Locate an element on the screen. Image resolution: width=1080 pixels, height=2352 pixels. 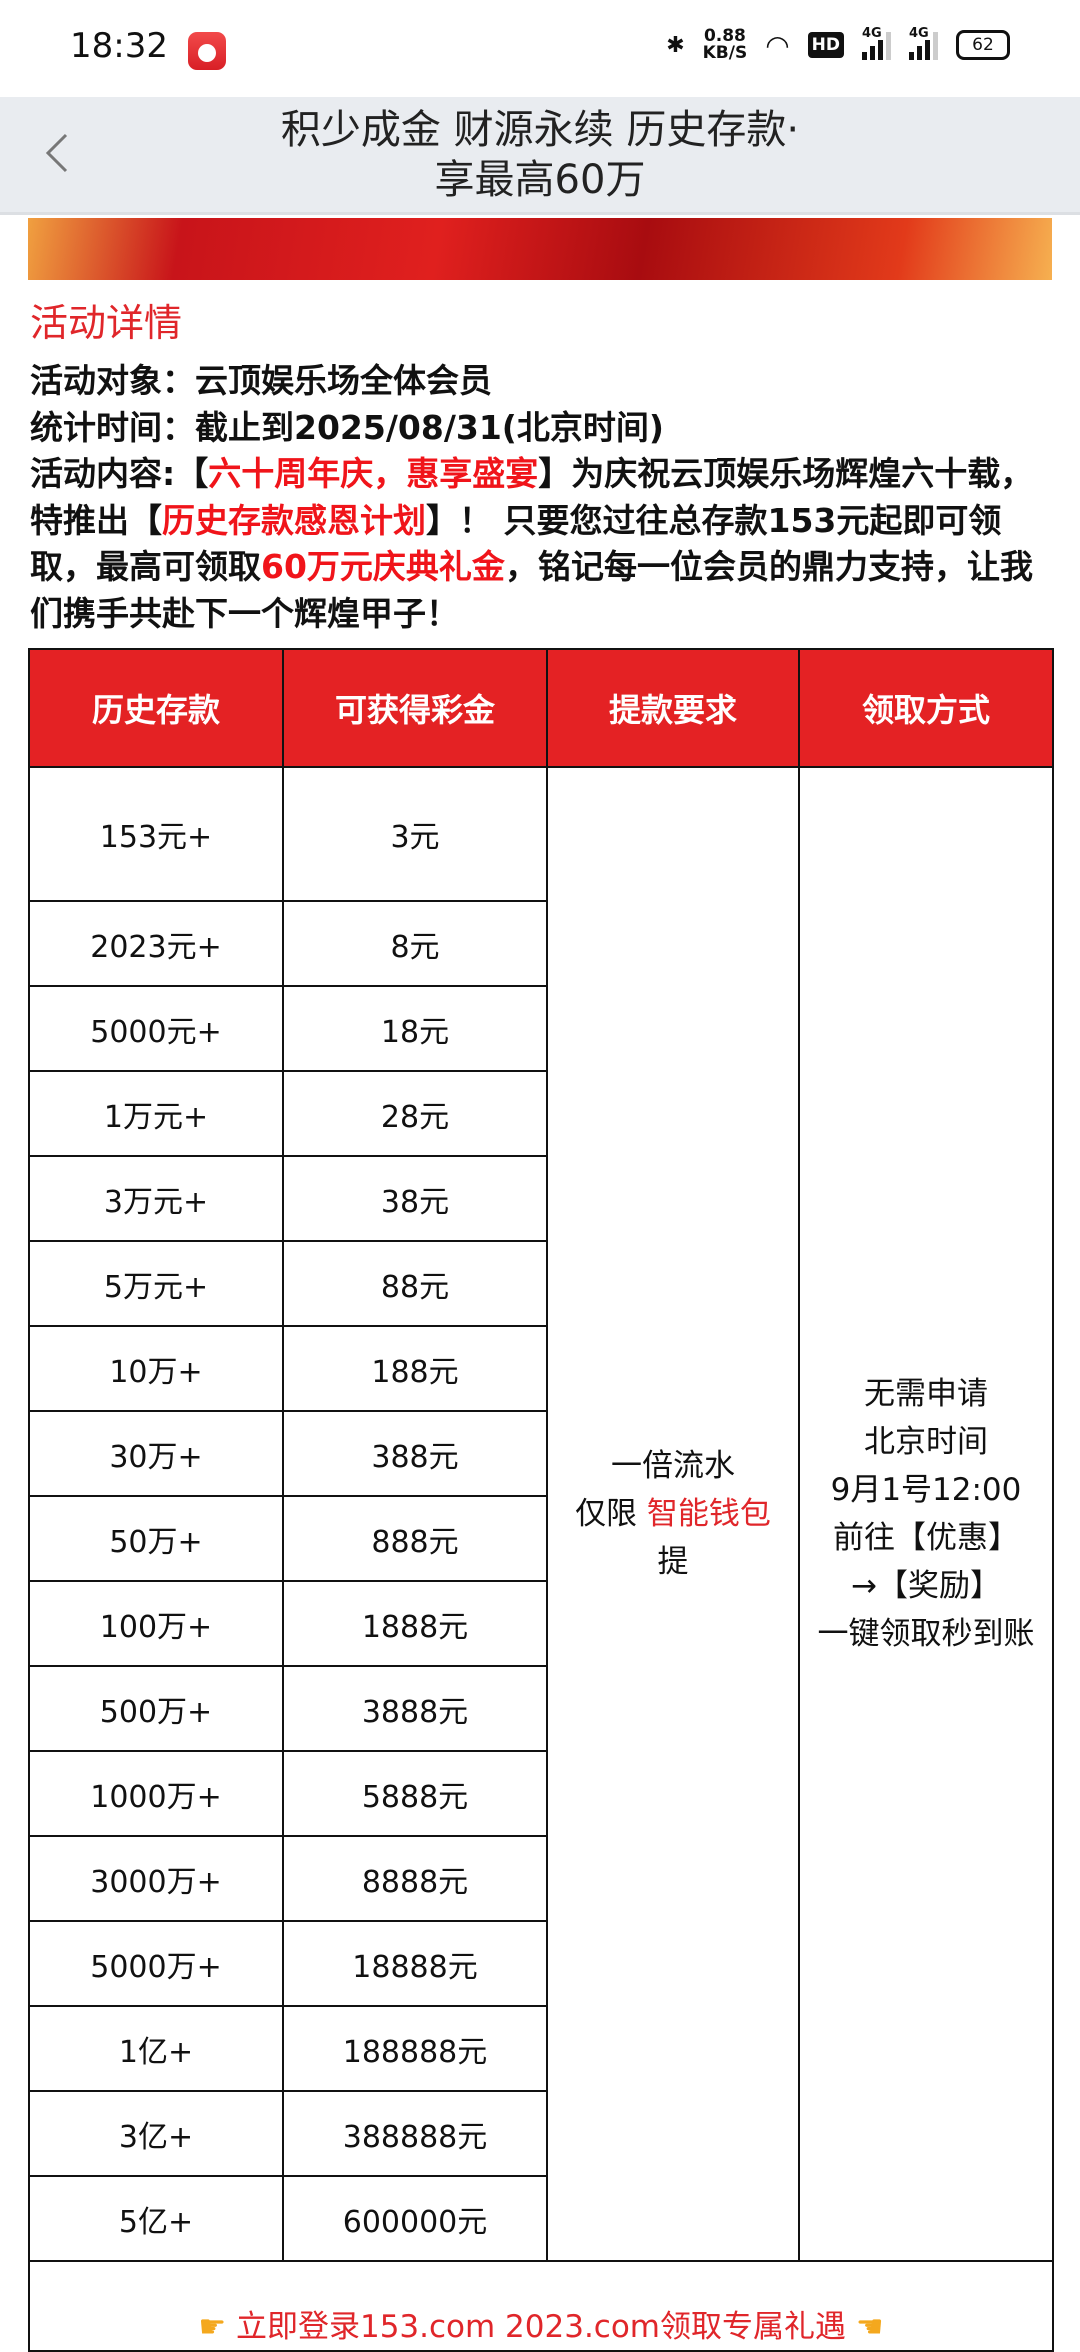
header-bonus: 可获得彩金 is located at coordinates (415, 708).